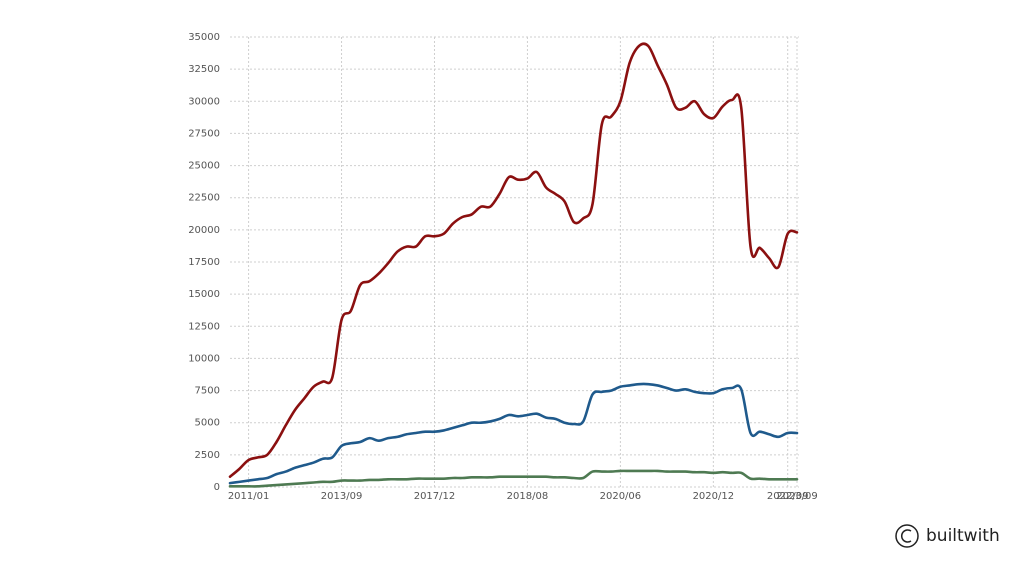  Describe the element at coordinates (342, 496) in the screenshot. I see `x-tick-label: 2013/09` at that location.